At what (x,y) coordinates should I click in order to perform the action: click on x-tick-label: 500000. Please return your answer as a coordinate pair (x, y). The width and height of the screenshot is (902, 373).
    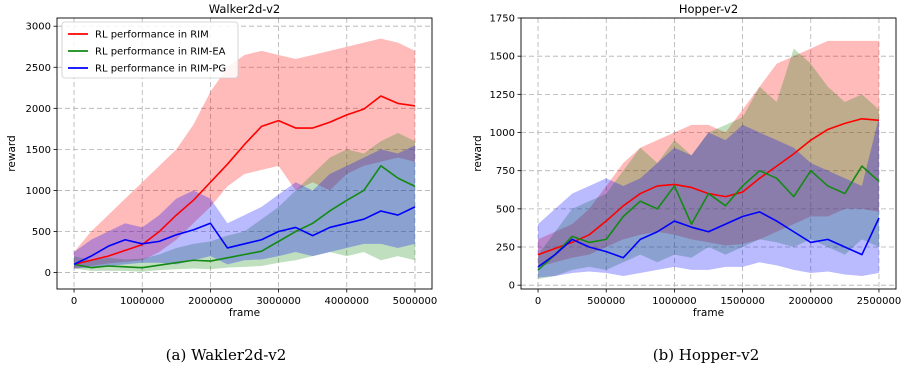
    Looking at the image, I should click on (606, 301).